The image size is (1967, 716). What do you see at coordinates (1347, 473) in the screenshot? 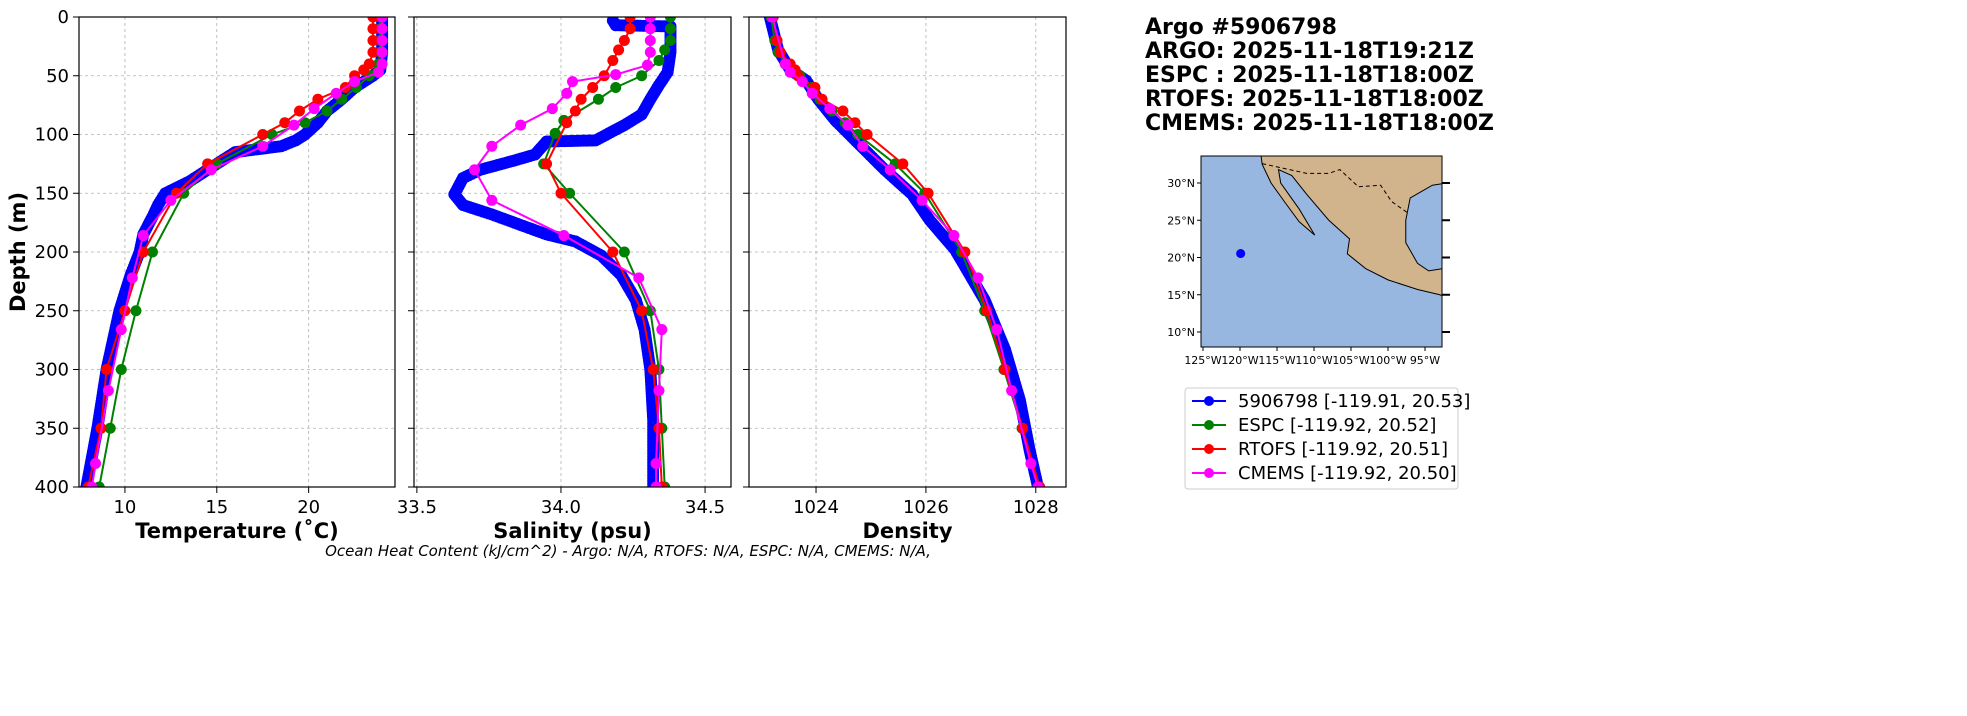
I see `legend-label: CMEMS [-119.92, 20.50]` at bounding box center [1347, 473].